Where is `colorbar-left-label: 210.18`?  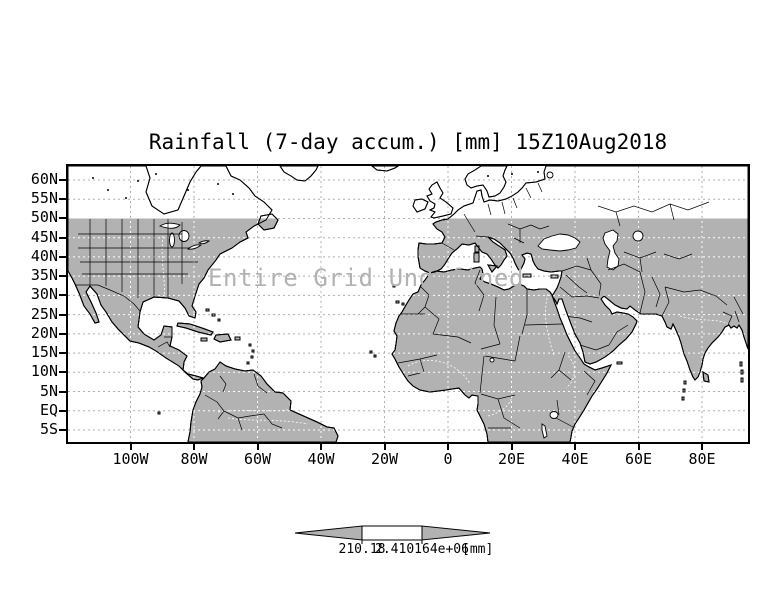
colorbar-left-label: 210.18 is located at coordinates (362, 549).